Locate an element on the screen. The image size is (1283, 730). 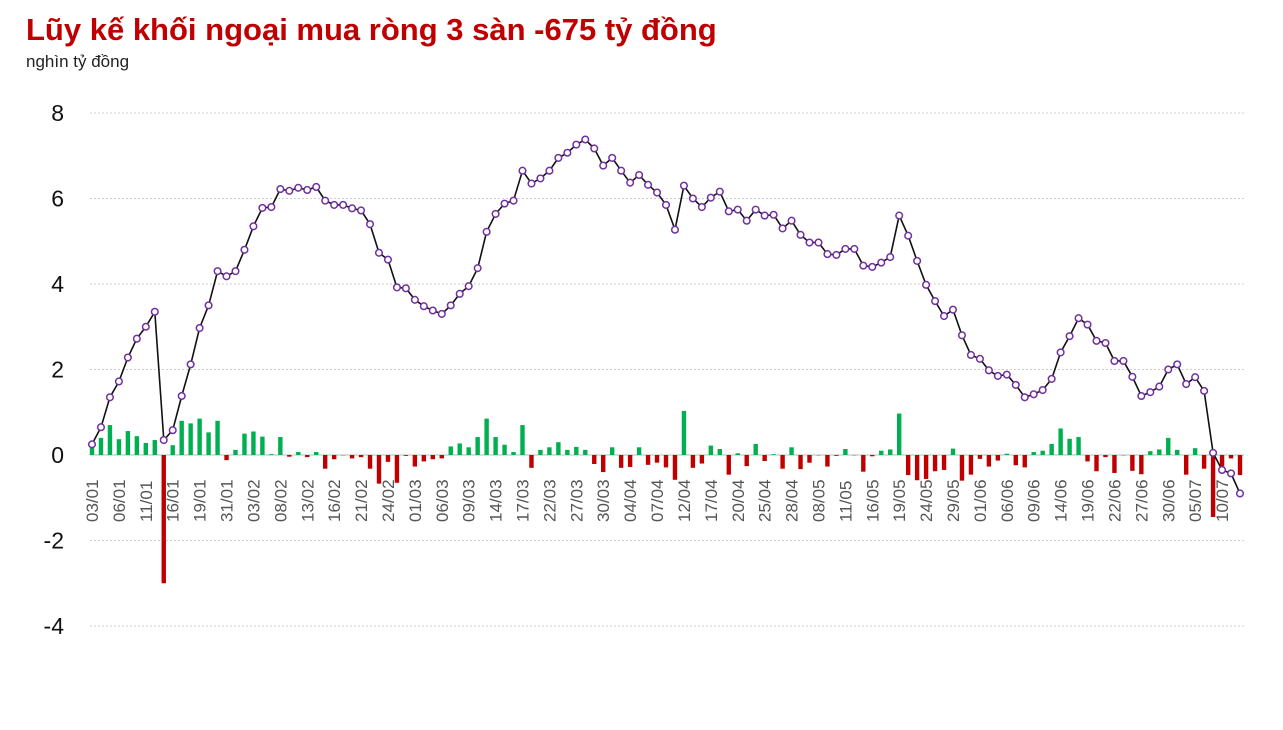
x-tick-label: 19/06 is located at coordinates (1088, 500).